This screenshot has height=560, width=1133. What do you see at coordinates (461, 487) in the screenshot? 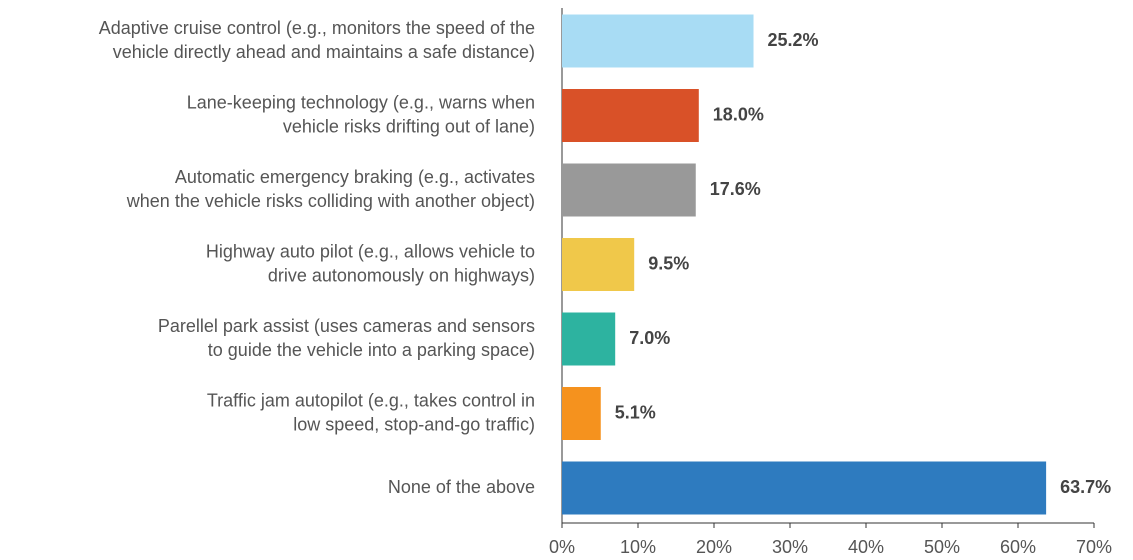
I see `category-label: None of the above` at bounding box center [461, 487].